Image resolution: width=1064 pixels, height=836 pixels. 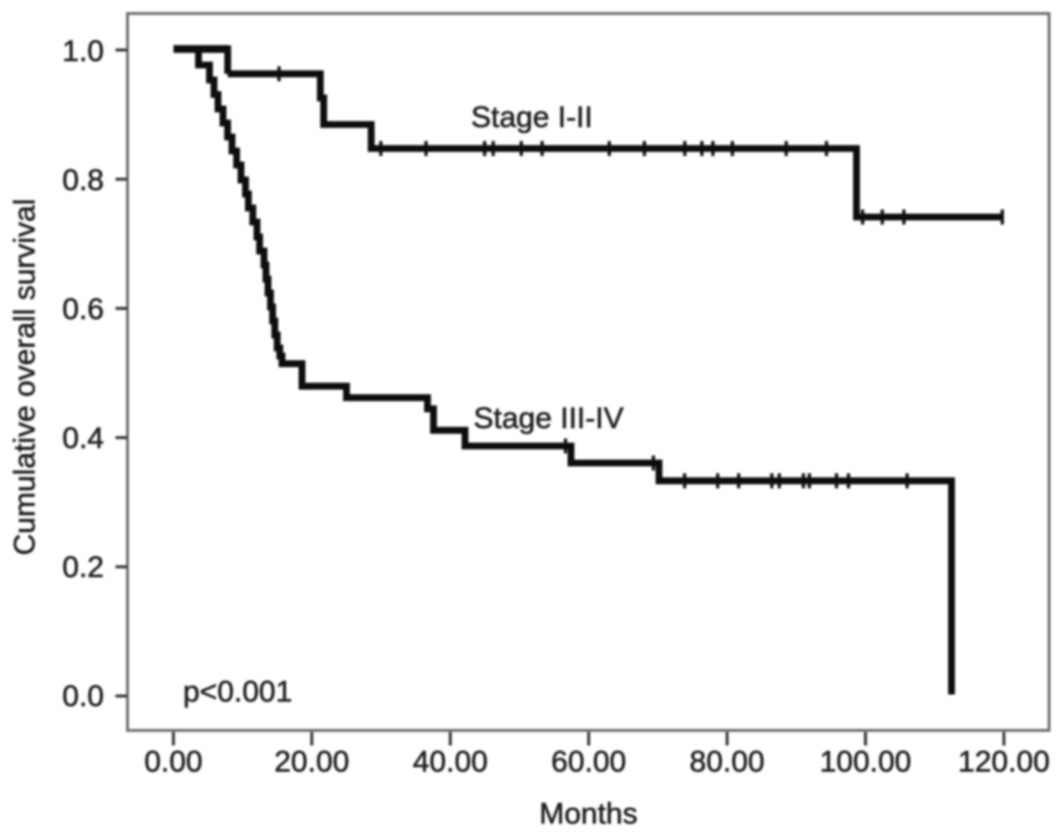 What do you see at coordinates (173, 762) in the screenshot?
I see `svg-text: 0.00` at bounding box center [173, 762].